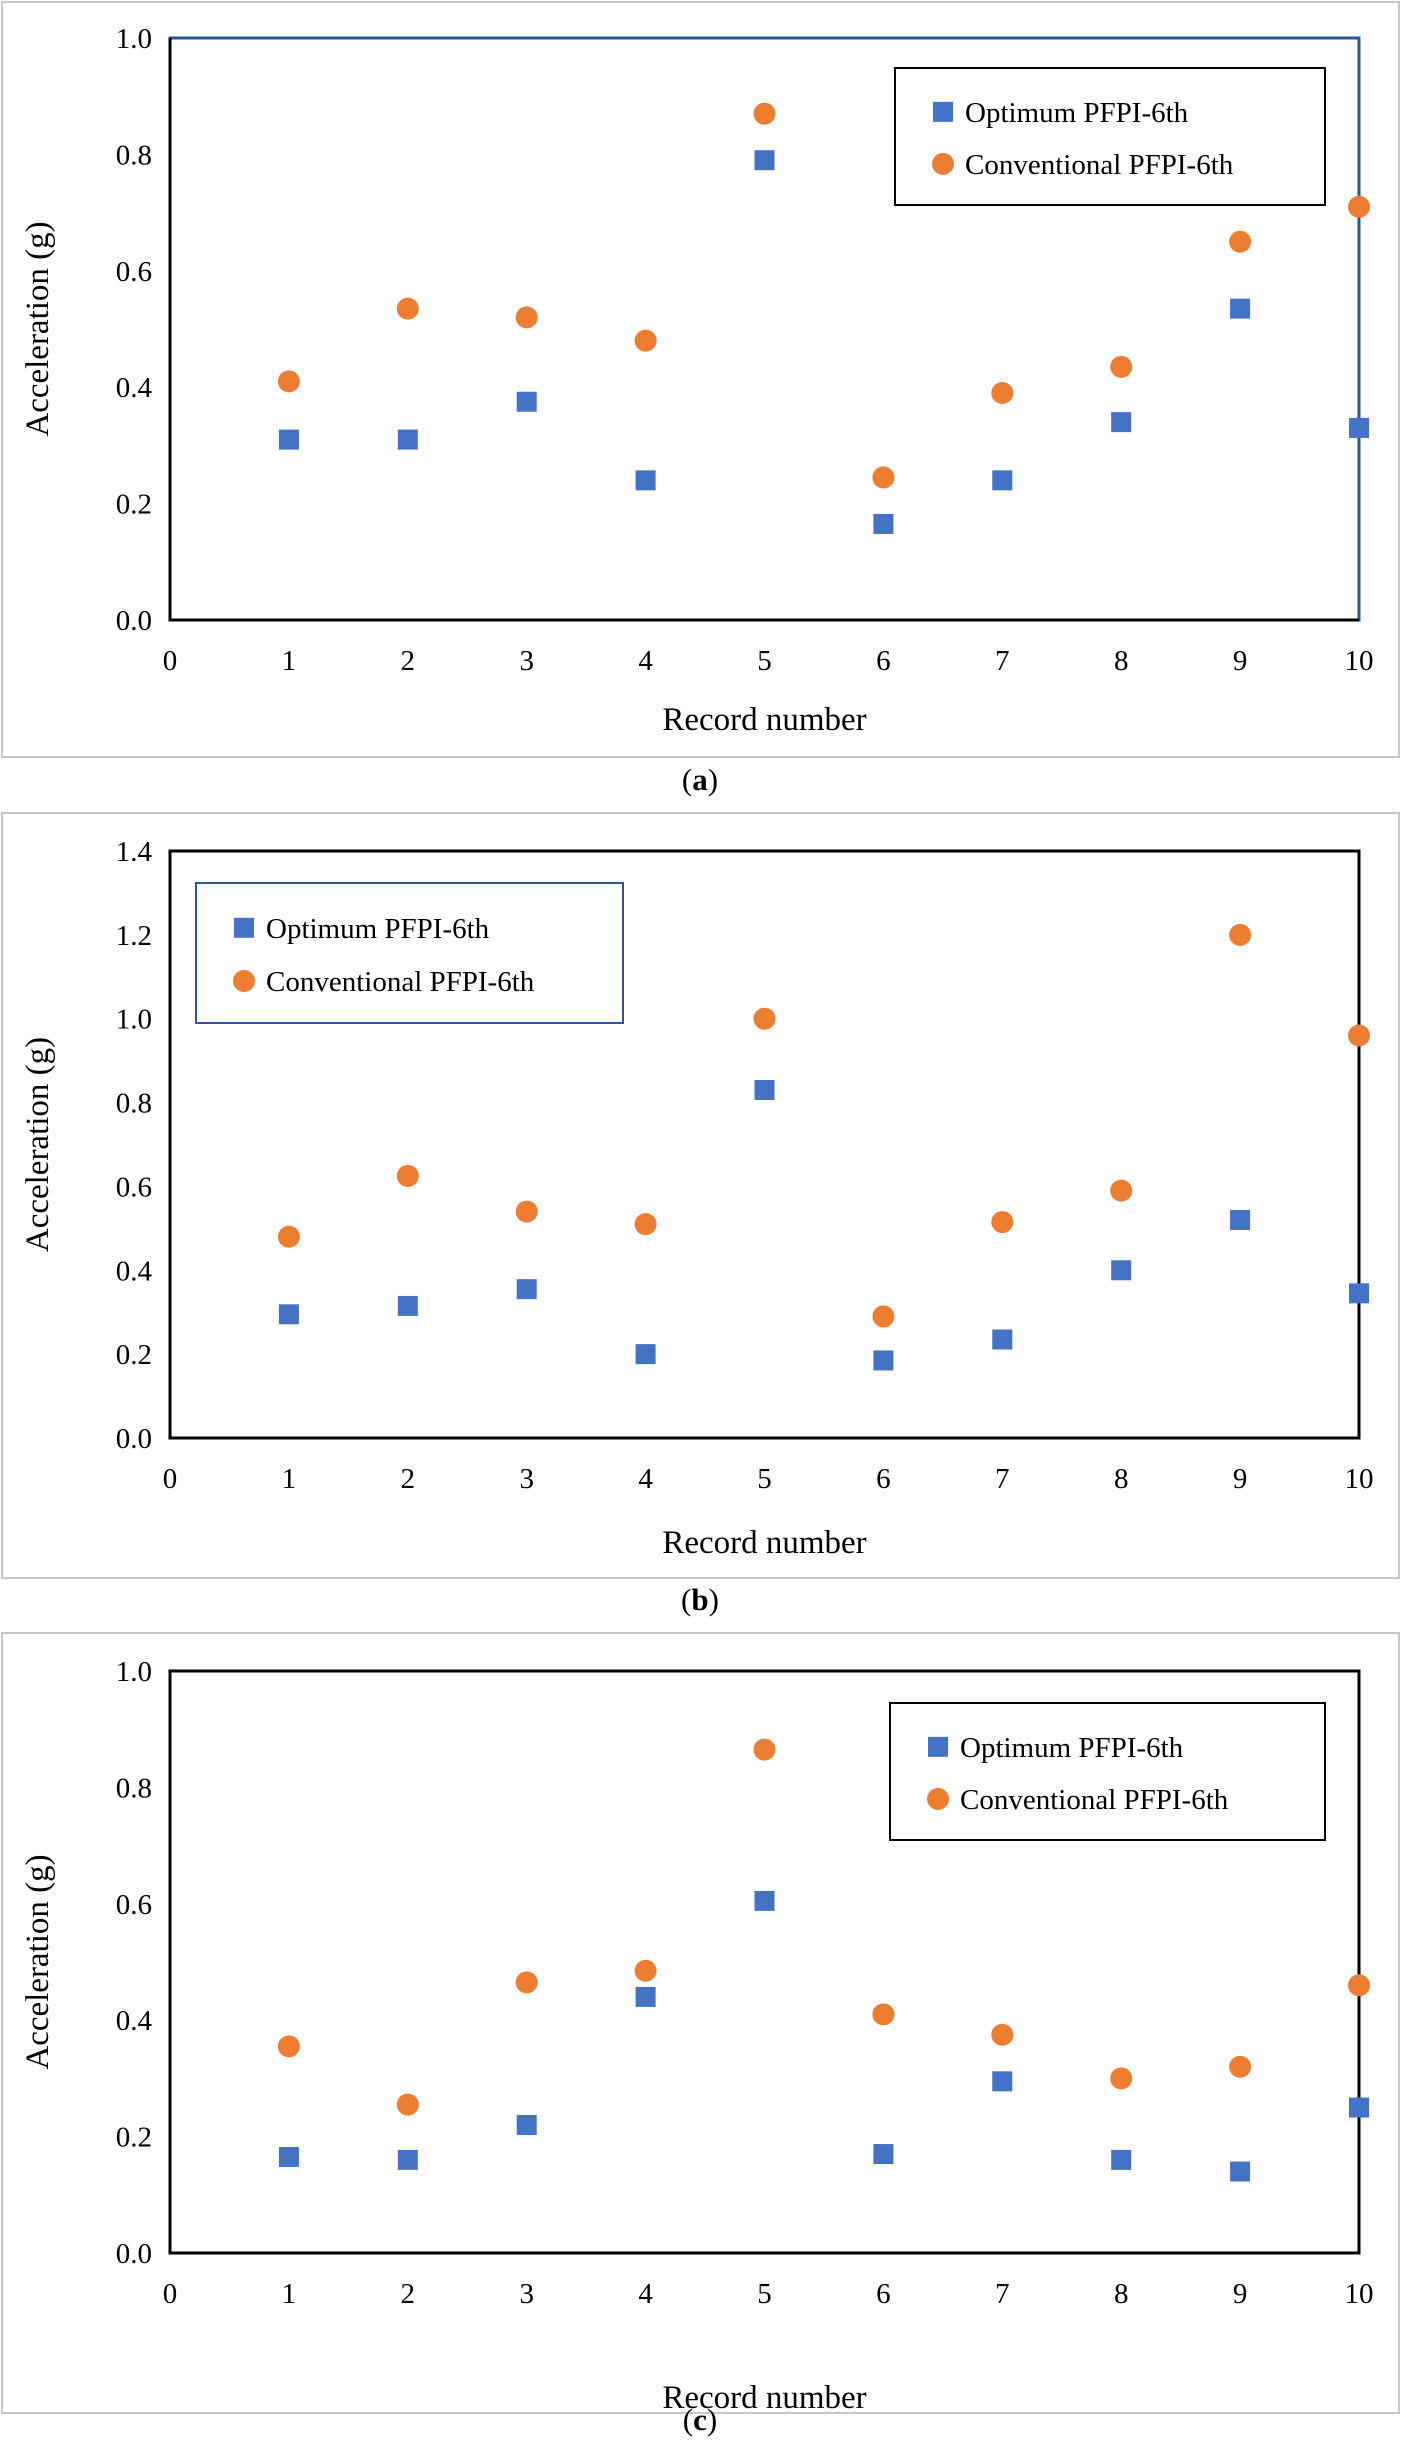 The image size is (1403, 2448). I want to click on x-axis-title: Record number, so click(764, 2398).